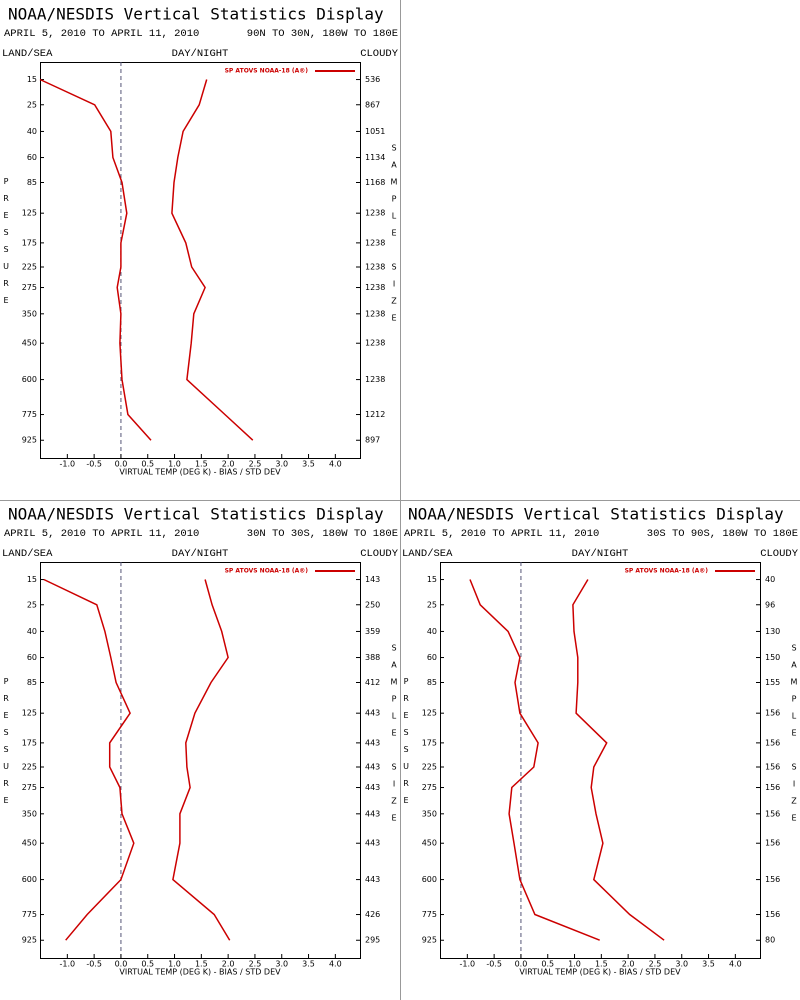 The height and width of the screenshot is (1000, 800). I want to click on sample-size: 250, so click(372, 604).